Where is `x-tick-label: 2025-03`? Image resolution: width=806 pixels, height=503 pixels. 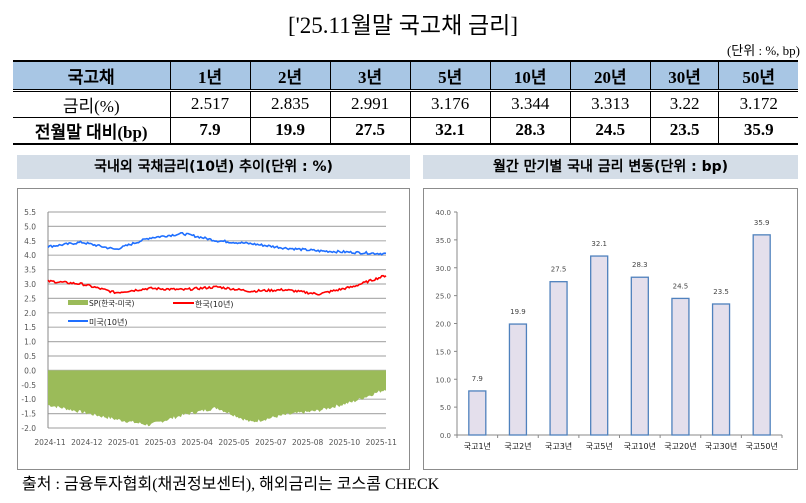
x-tick-label: 2025-03 is located at coordinates (161, 442).